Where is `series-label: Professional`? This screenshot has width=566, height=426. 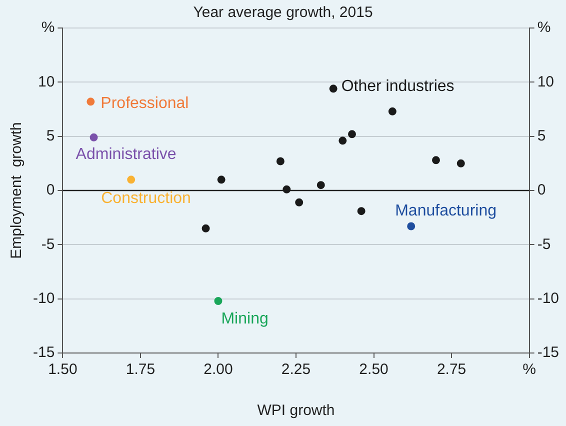 series-label: Professional is located at coordinates (144, 103).